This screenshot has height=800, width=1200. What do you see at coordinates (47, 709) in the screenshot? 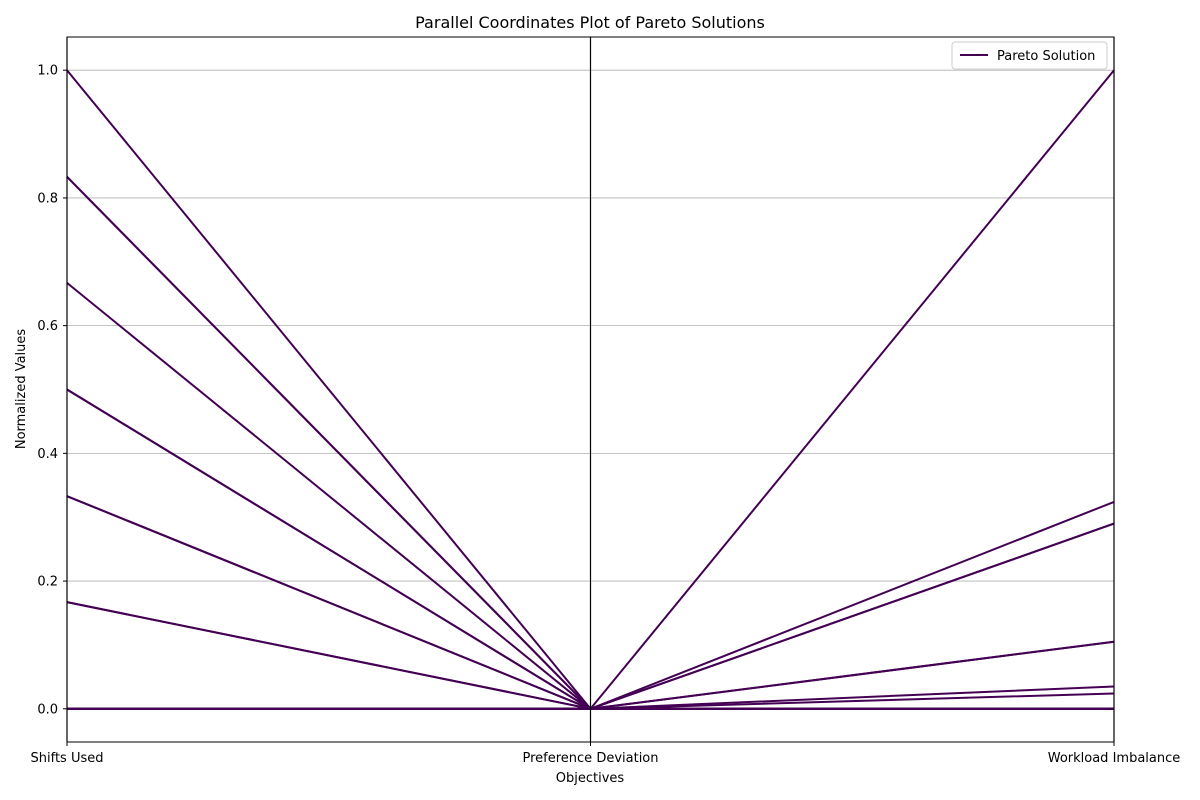
I see `y-tick-label: 0.0` at bounding box center [47, 709].